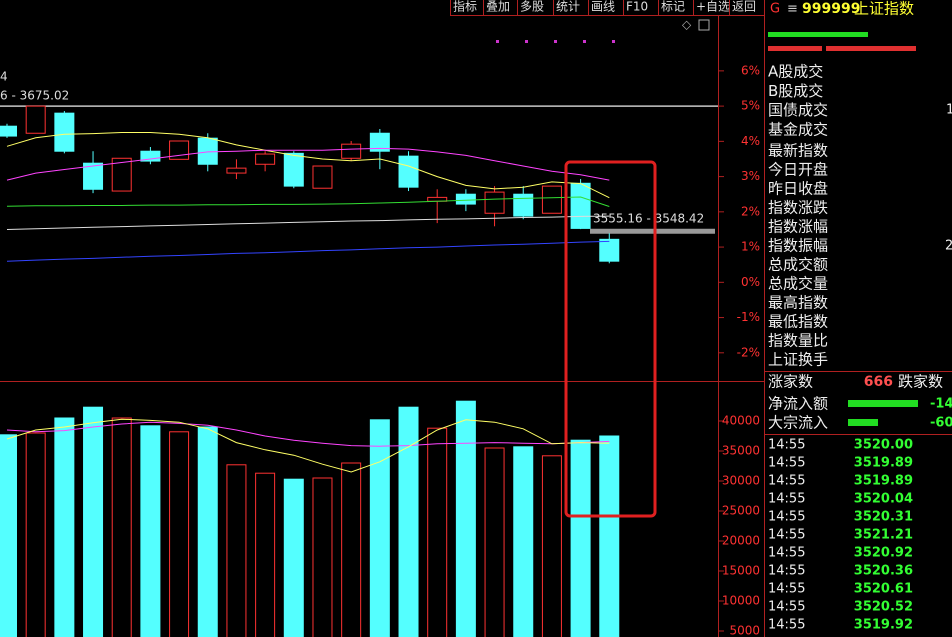  What do you see at coordinates (744, 7) in the screenshot?
I see `toolbar-button: 返回` at bounding box center [744, 7].